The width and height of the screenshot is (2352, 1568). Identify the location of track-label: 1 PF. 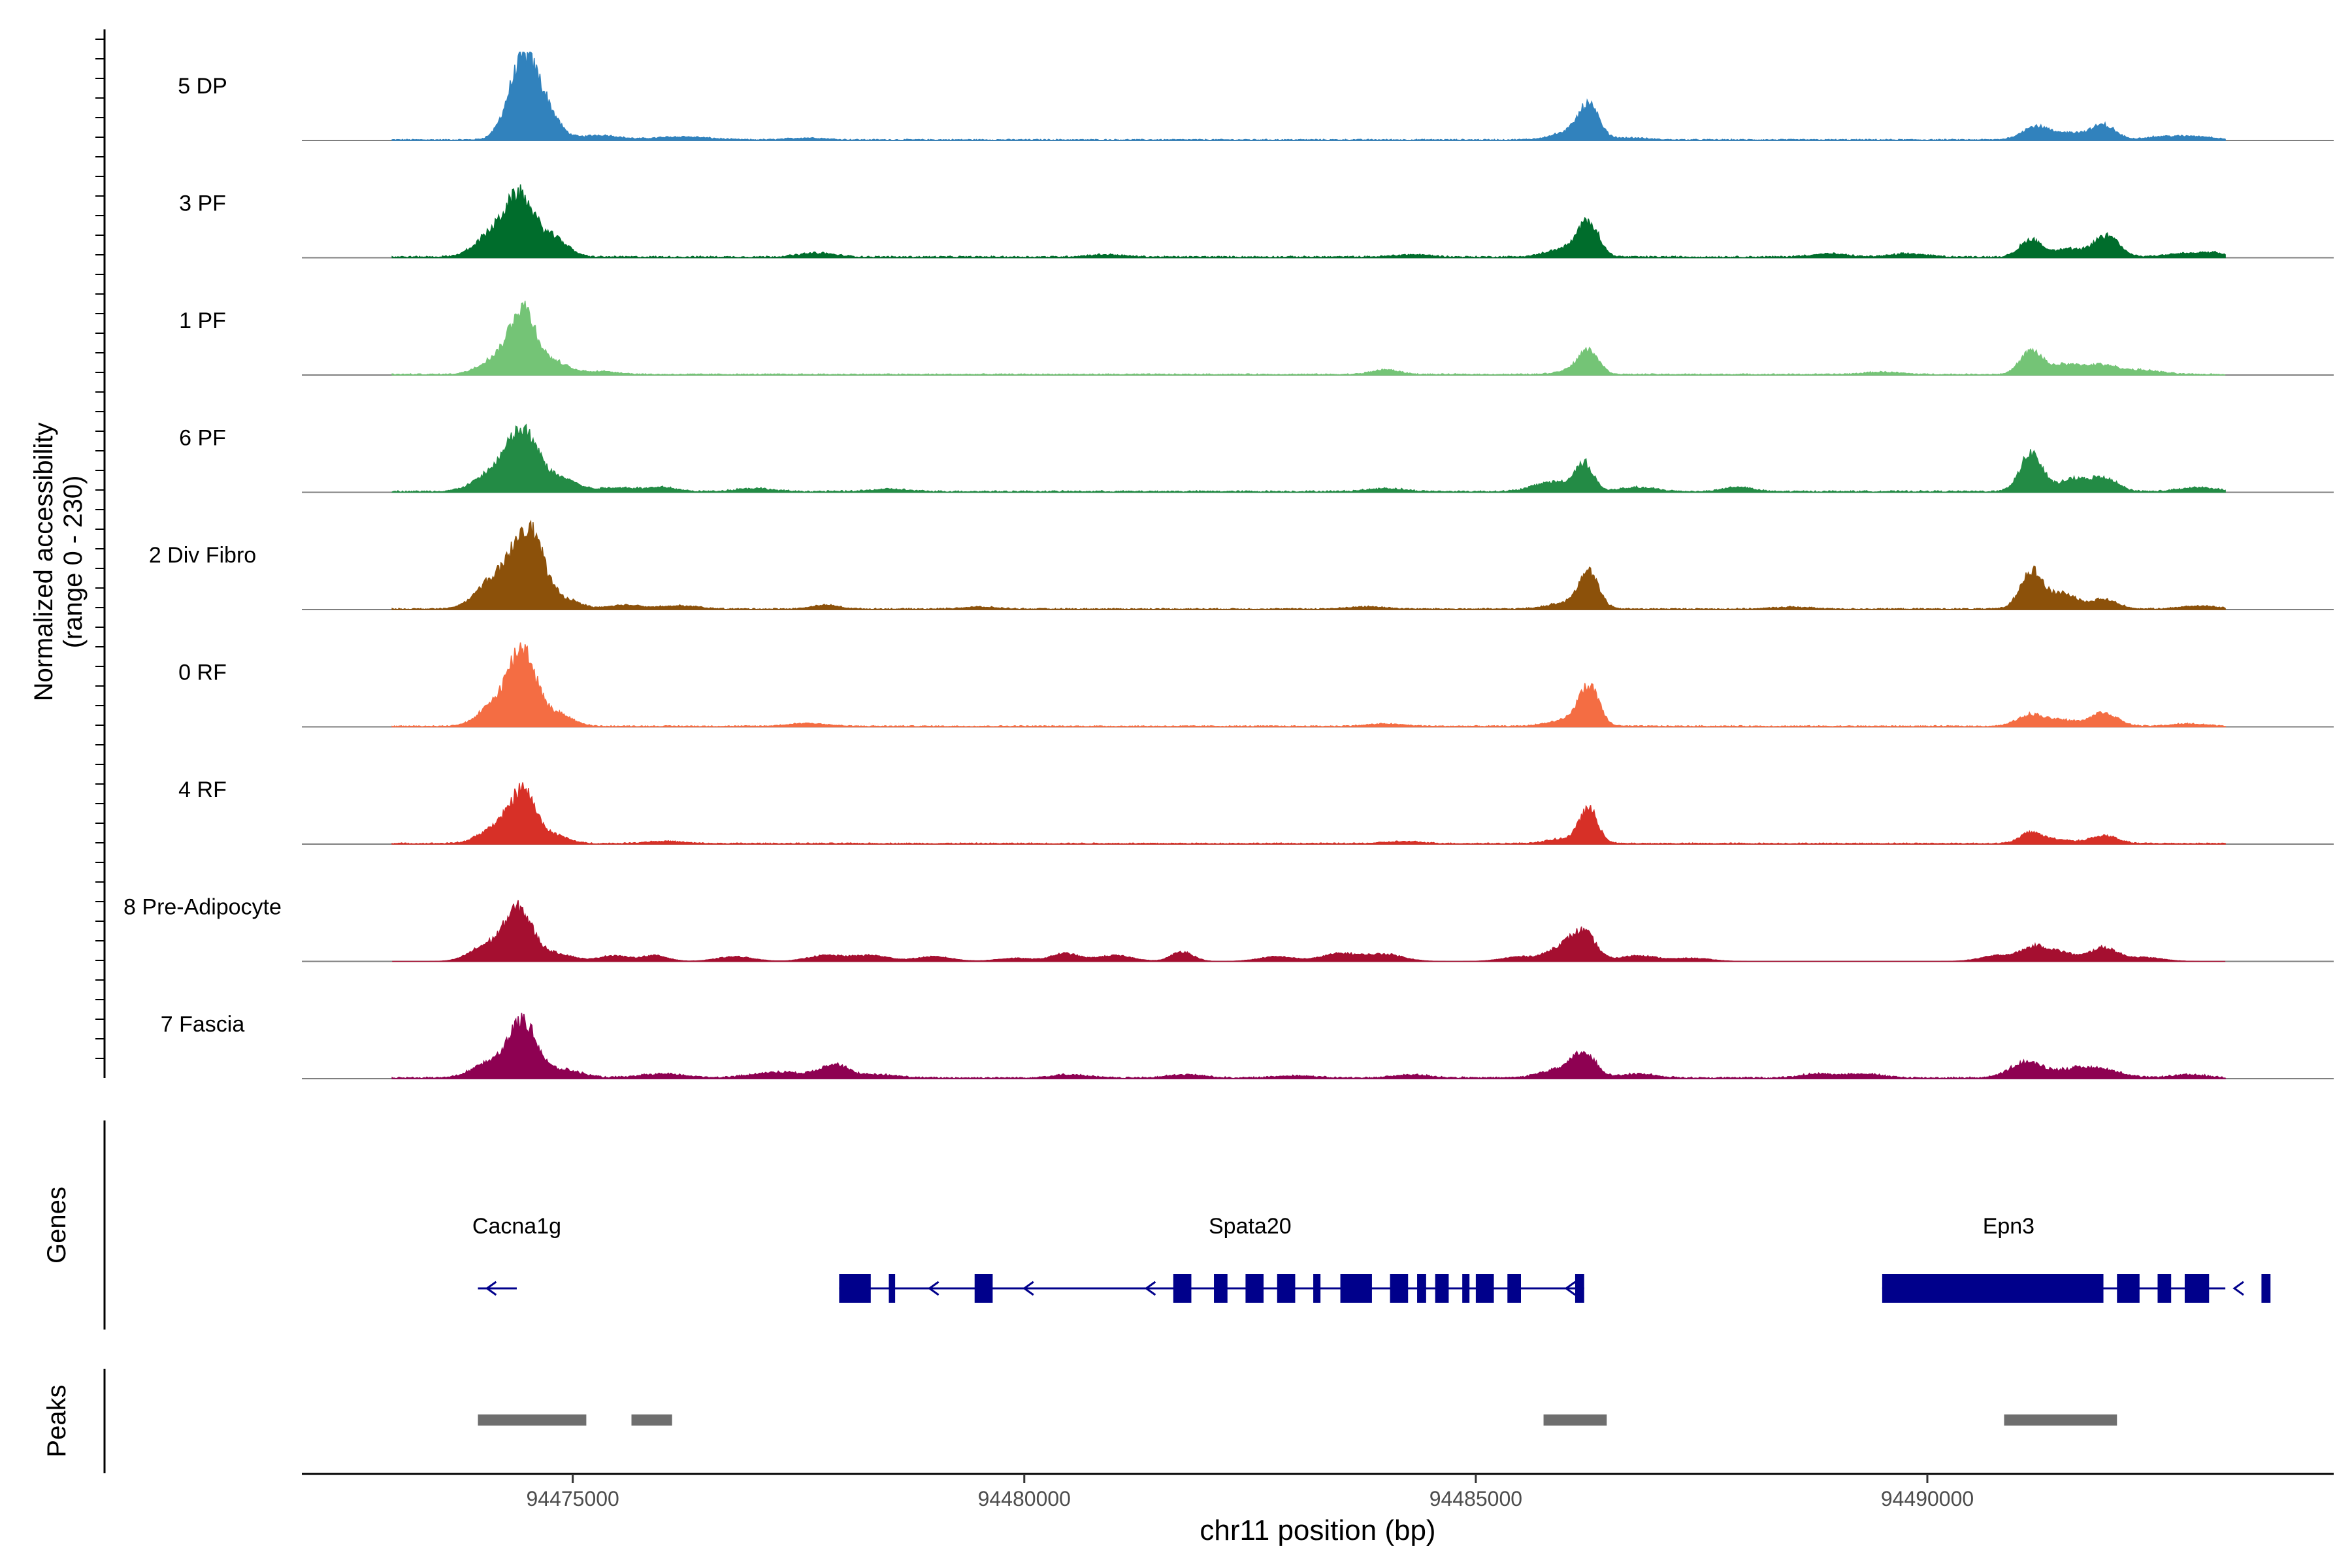
(202, 320).